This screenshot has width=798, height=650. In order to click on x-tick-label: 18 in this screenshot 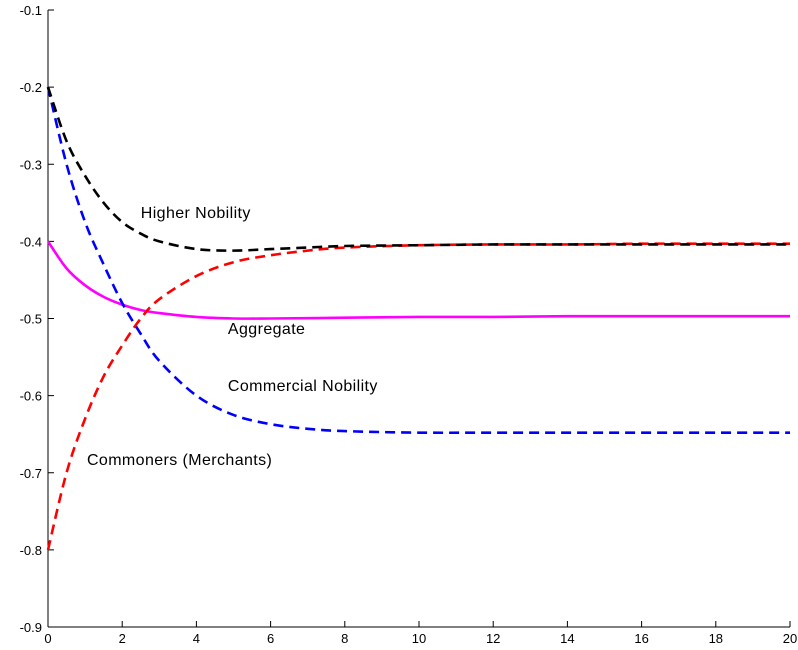, I will do `click(716, 638)`.